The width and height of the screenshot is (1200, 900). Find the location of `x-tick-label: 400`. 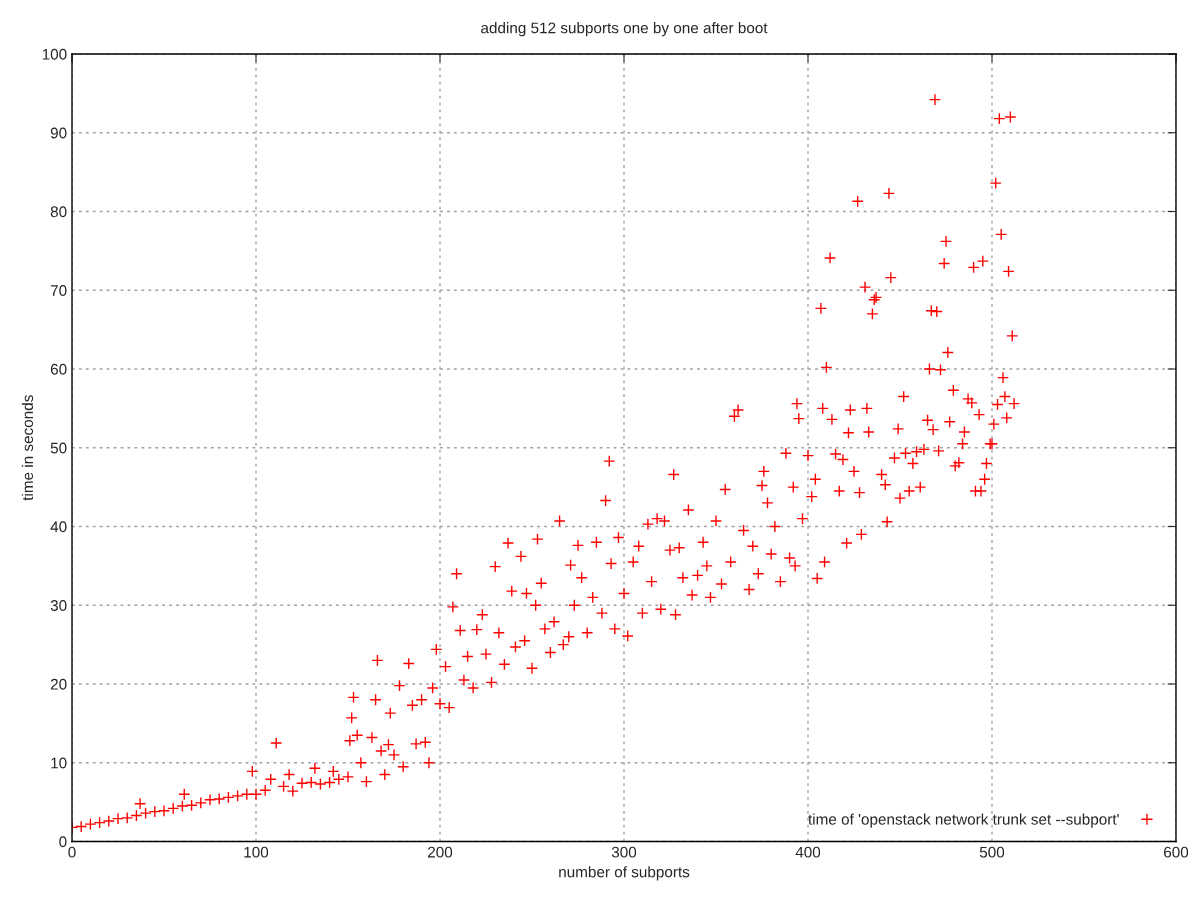

x-tick-label: 400 is located at coordinates (808, 852).